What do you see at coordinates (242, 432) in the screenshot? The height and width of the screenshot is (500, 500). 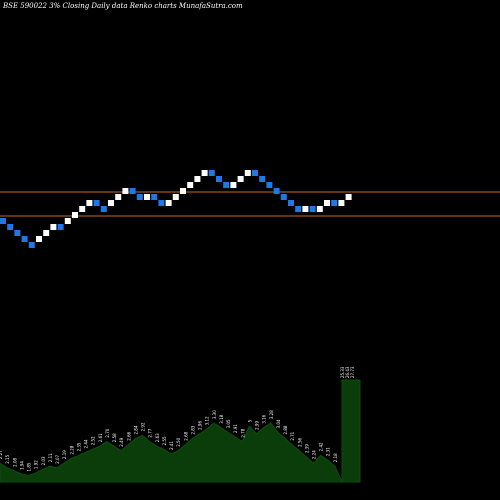 I see `volume-label: 2.78` at bounding box center [242, 432].